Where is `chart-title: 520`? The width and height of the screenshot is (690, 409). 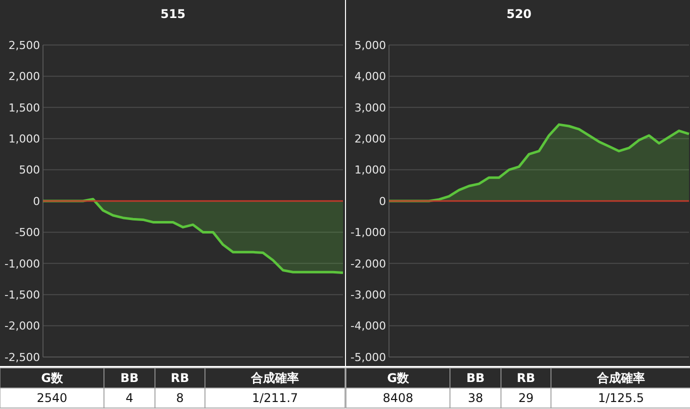 chart-title: 520 is located at coordinates (519, 14).